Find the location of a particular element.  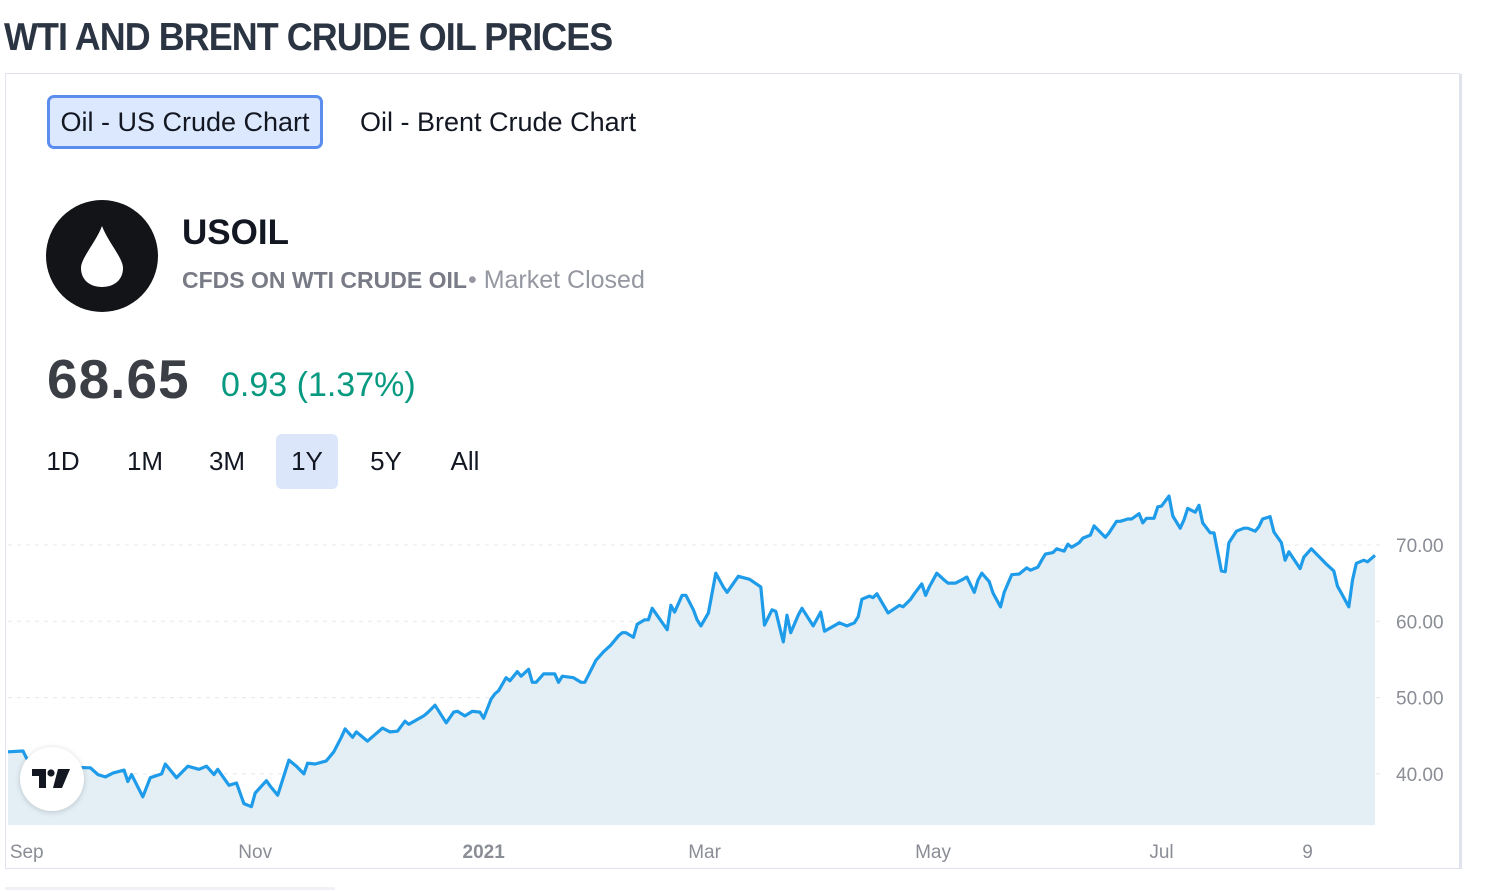

y-tick-label: 70.00 is located at coordinates (1420, 546).